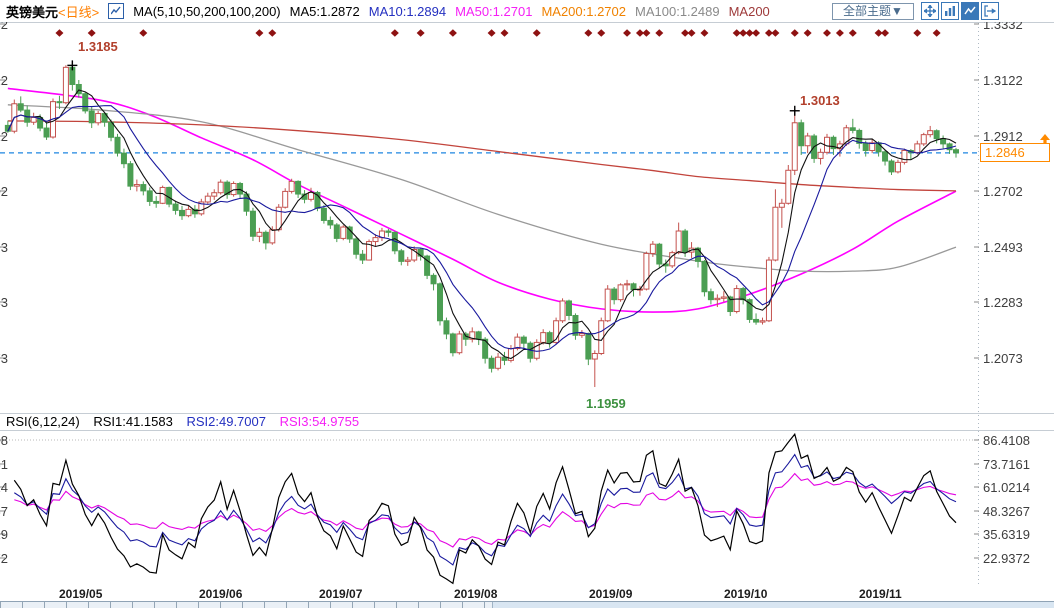 This screenshot has width=1054, height=608. Describe the element at coordinates (4, 358) in the screenshot. I see `price-axis-label-left: 1.2073` at that location.